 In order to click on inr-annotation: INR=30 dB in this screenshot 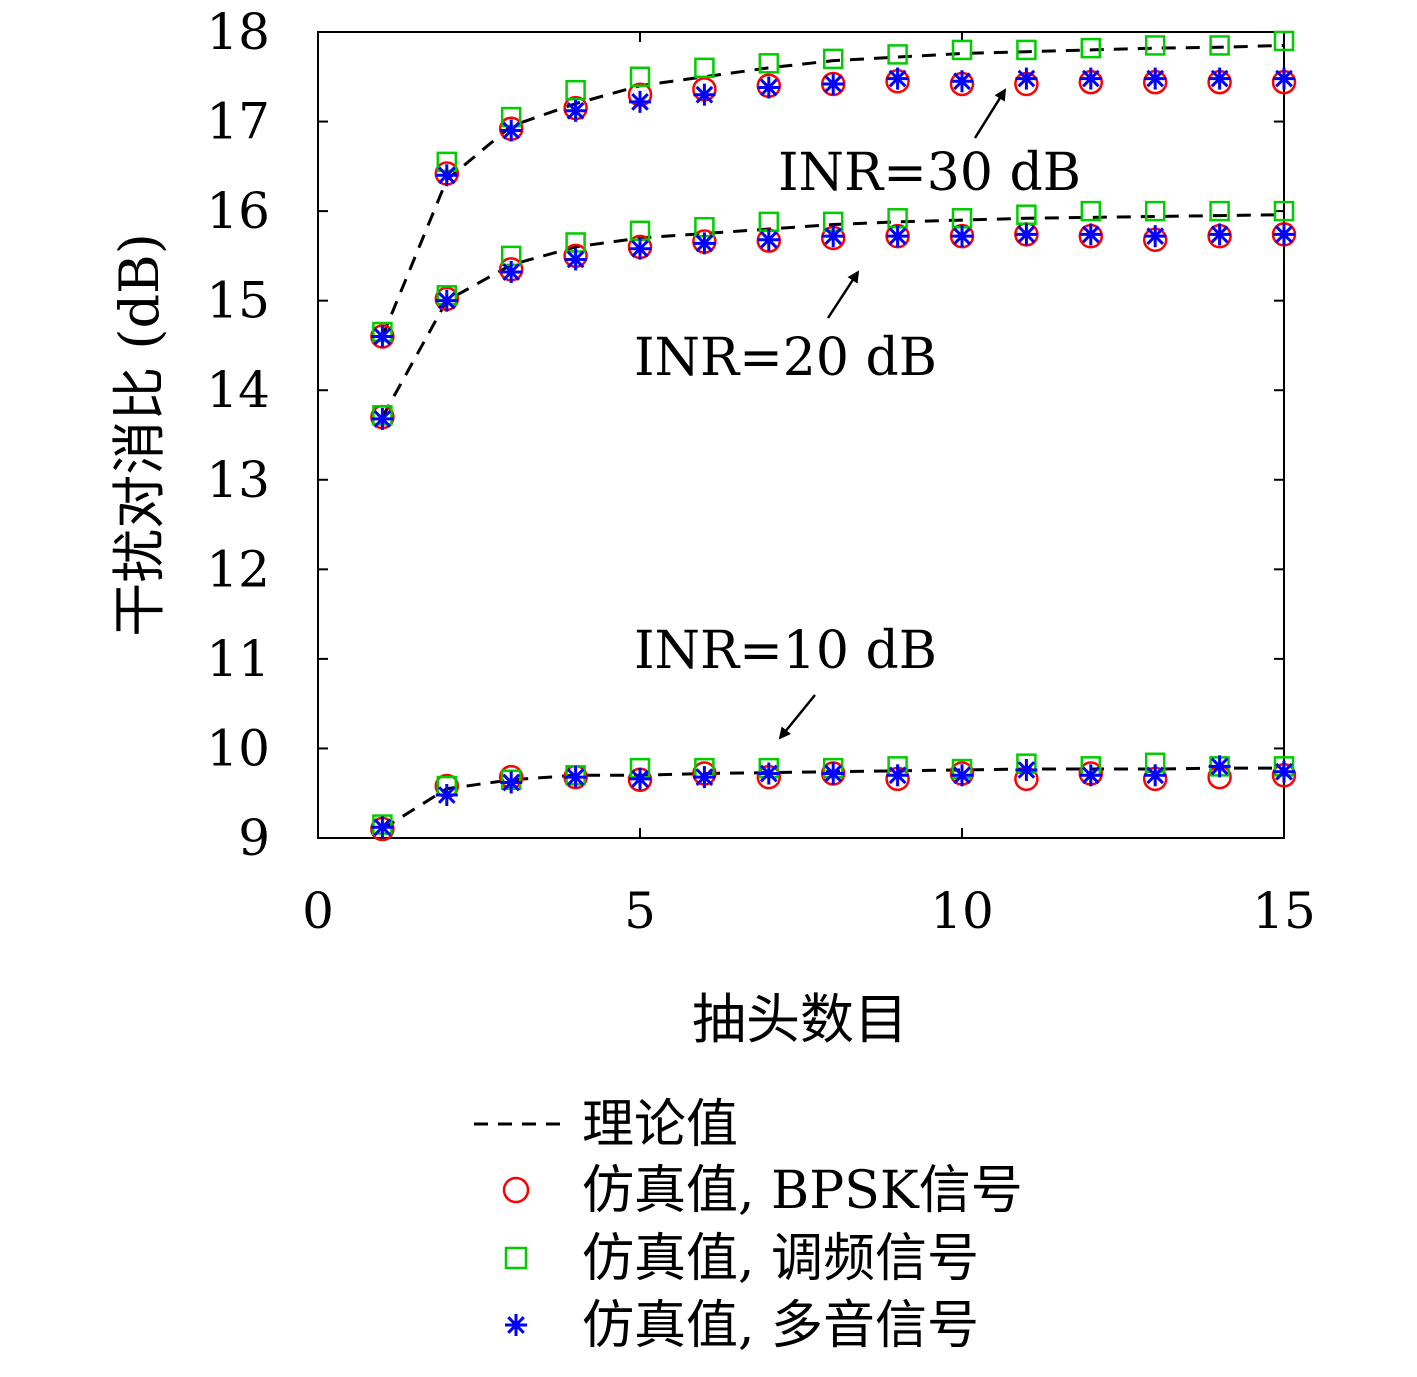, I will do `click(929, 173)`.